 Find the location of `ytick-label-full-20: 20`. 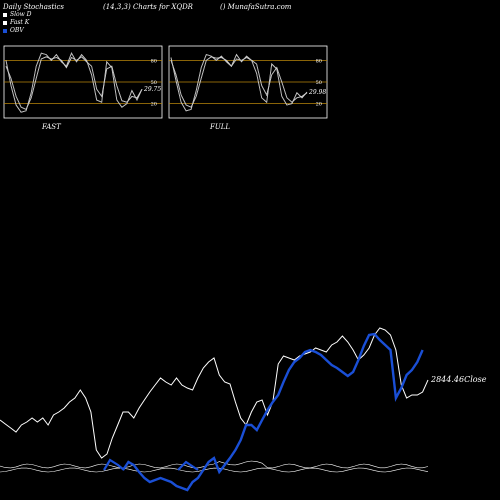

ytick-label-full-20: 20 is located at coordinates (319, 105).